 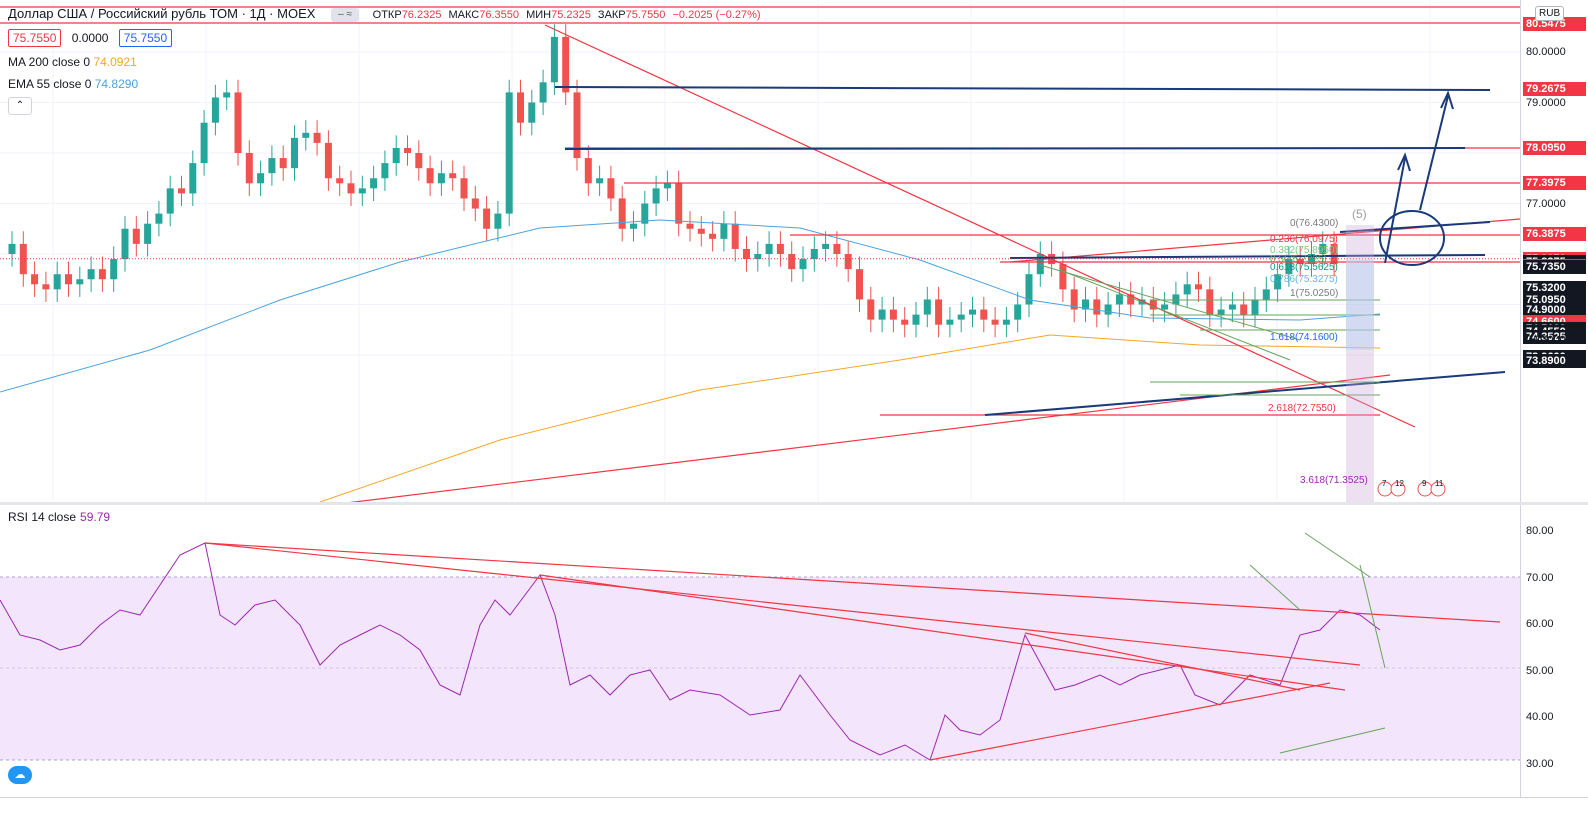 I want to click on low-value: 75.2325, so click(x=571, y=15).